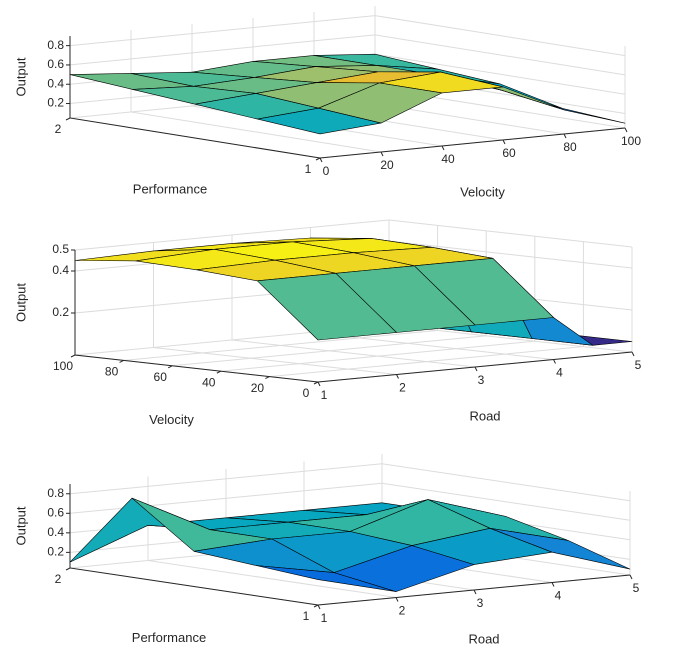 The height and width of the screenshot is (654, 683). What do you see at coordinates (482, 191) in the screenshot?
I see `x-axis-label: Velocity` at bounding box center [482, 191].